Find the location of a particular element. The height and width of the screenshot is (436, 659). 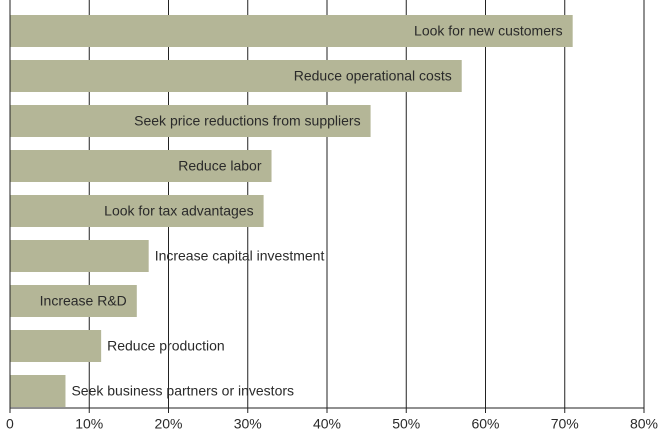

bar-label: Seek price reductions from suppliers is located at coordinates (247, 121).